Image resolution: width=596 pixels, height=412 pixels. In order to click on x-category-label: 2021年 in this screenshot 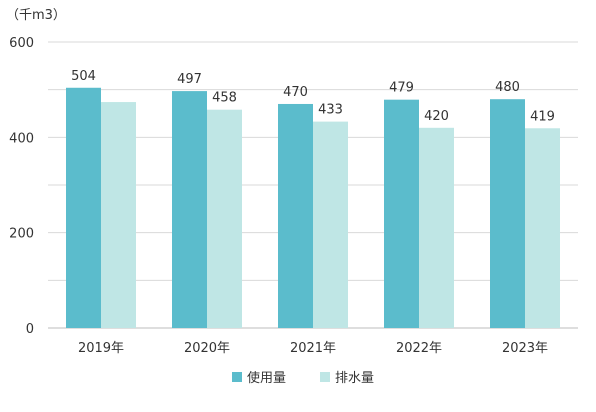, I will do `click(313, 348)`.